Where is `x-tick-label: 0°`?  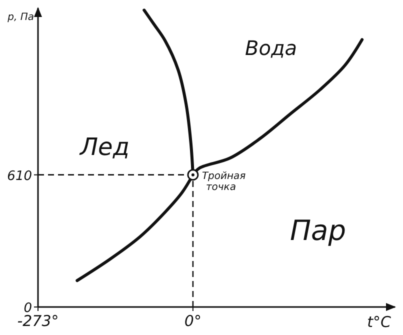
x-tick-label: 0° is located at coordinates (193, 321).